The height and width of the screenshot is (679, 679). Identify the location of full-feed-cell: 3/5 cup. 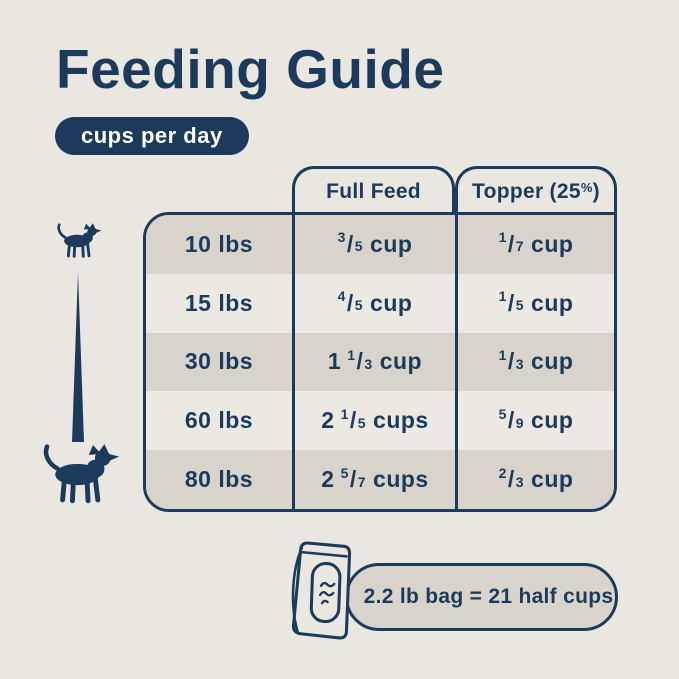
(373, 244).